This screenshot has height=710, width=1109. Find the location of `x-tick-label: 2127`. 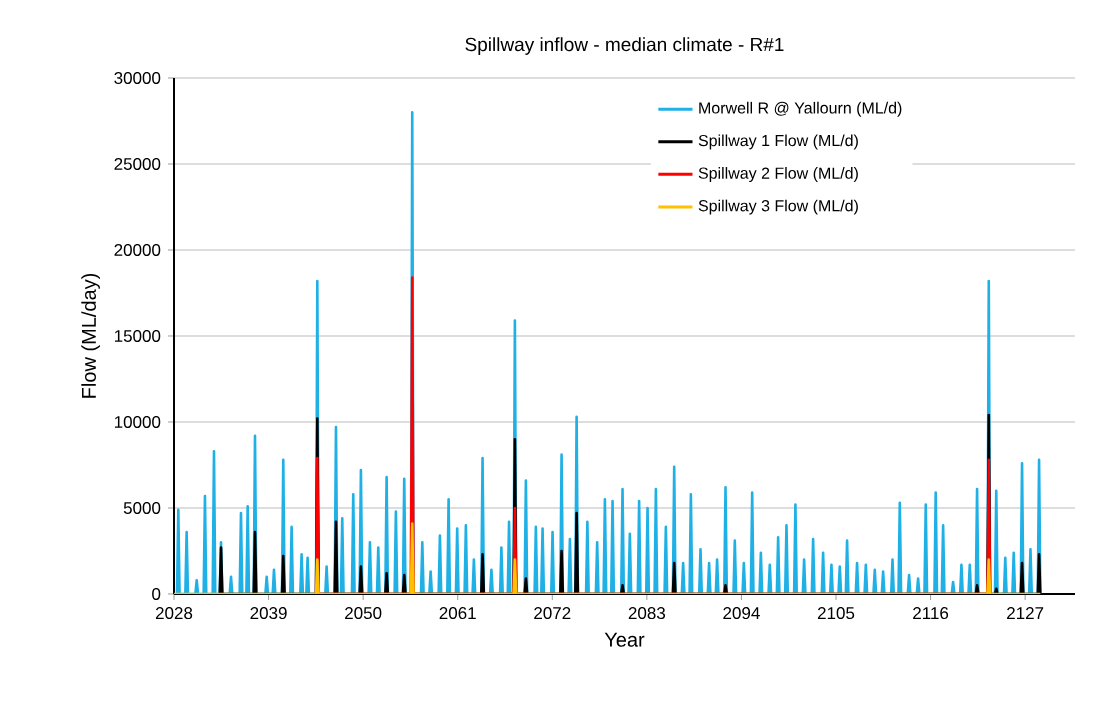

x-tick-label: 2127 is located at coordinates (1025, 613).